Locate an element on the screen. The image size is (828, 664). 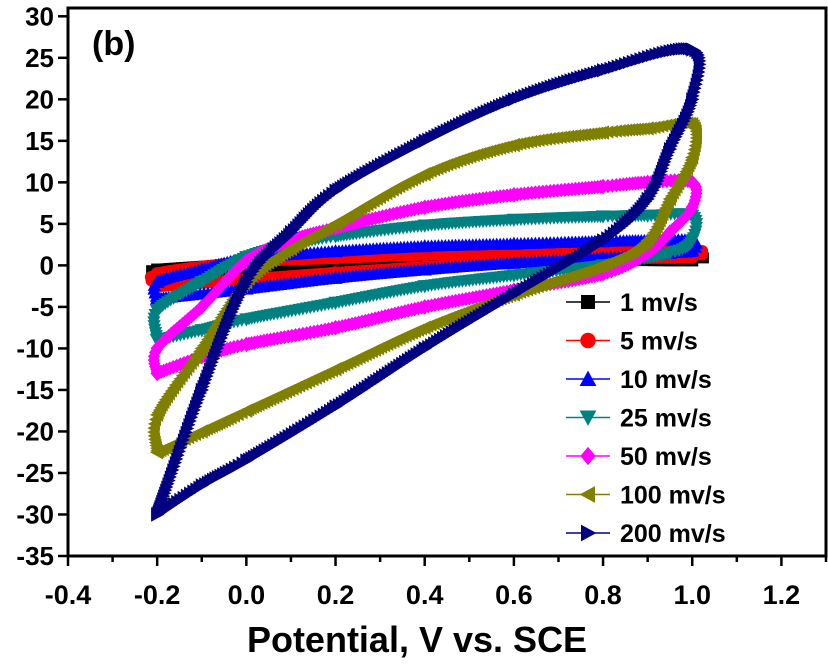
y-tick-label: -35 is located at coordinates (35, 556).